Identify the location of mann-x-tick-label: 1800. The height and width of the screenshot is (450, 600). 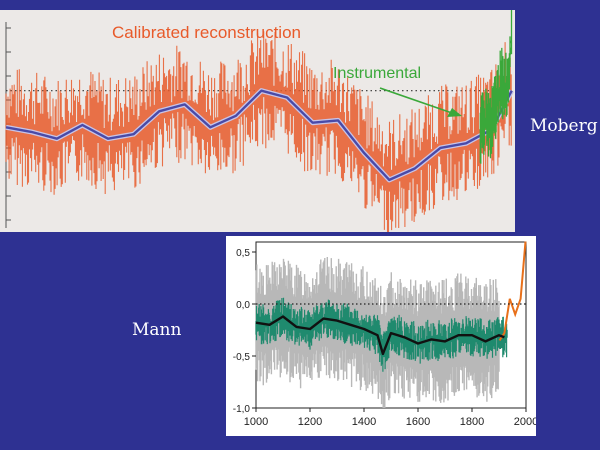
(472, 422).